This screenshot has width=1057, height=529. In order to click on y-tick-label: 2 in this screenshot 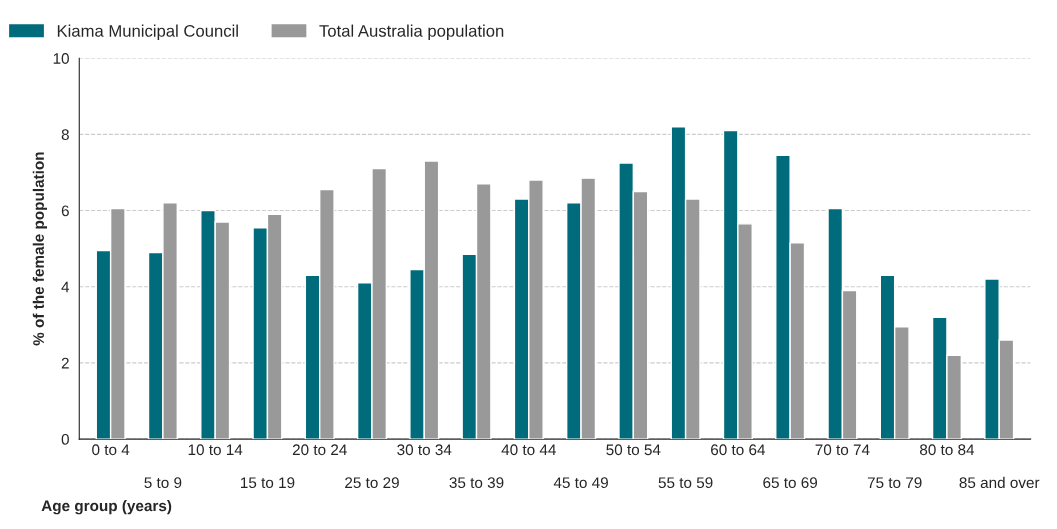, I will do `click(65, 363)`.